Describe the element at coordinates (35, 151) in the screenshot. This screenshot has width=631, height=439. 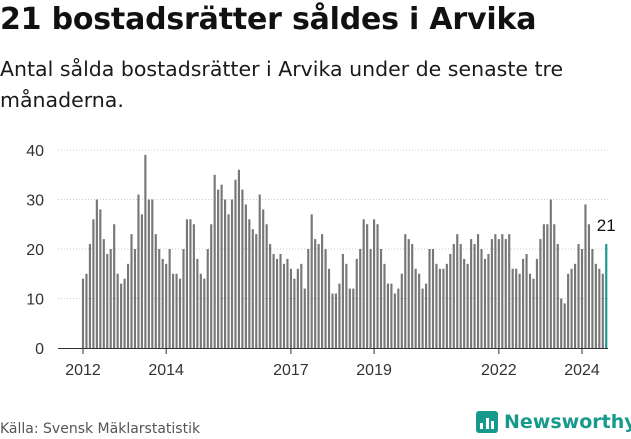
I see `y-tick-label: 40` at that location.